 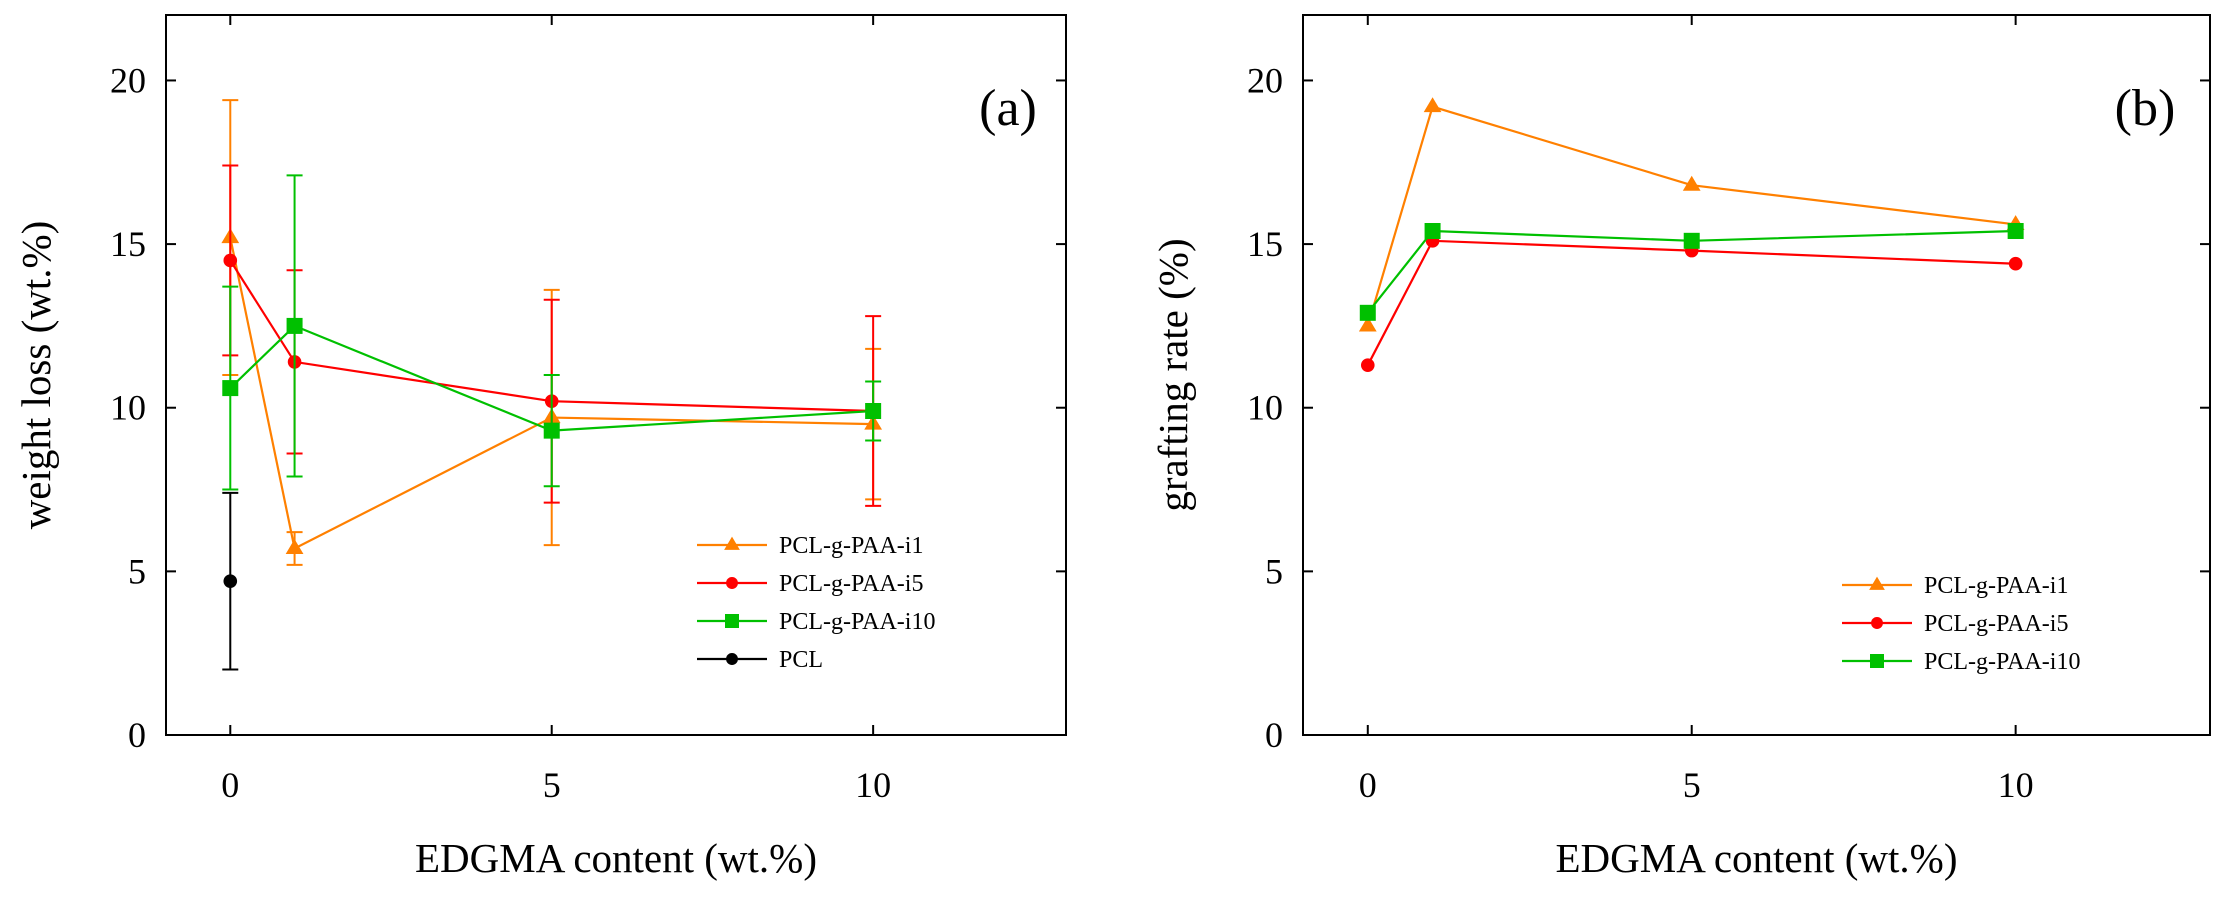 I want to click on y-axis-label: grafting rate (%), so click(x=1173, y=374).